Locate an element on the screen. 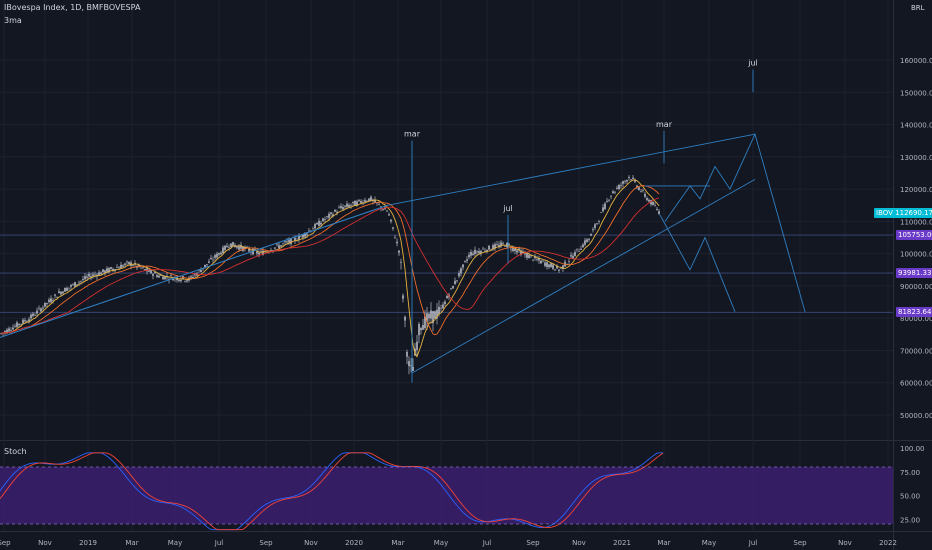  time-tick-label: May is located at coordinates (709, 543).